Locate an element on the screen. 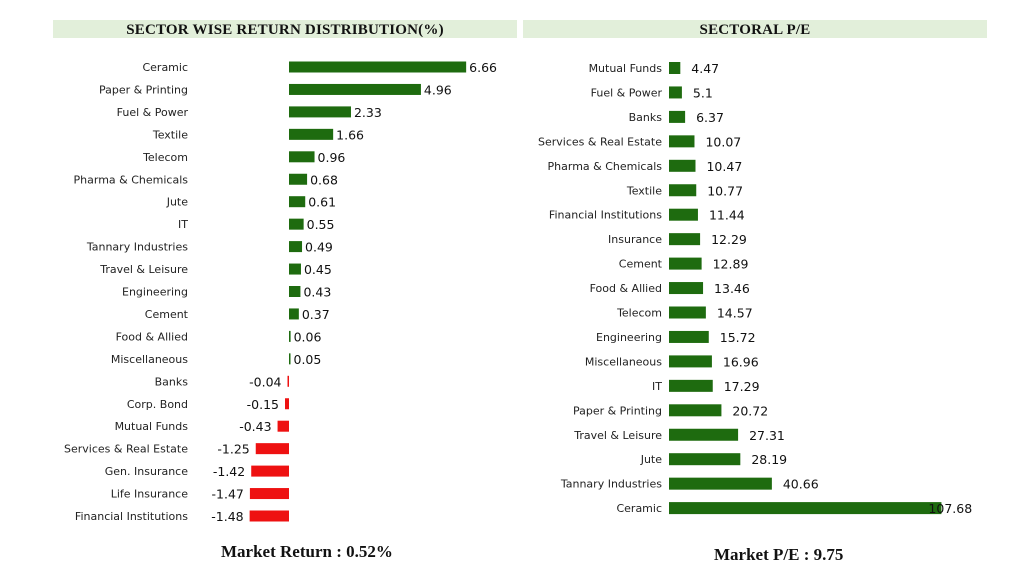 The height and width of the screenshot is (583, 1024). pe-value-label: 15.72 is located at coordinates (738, 337).